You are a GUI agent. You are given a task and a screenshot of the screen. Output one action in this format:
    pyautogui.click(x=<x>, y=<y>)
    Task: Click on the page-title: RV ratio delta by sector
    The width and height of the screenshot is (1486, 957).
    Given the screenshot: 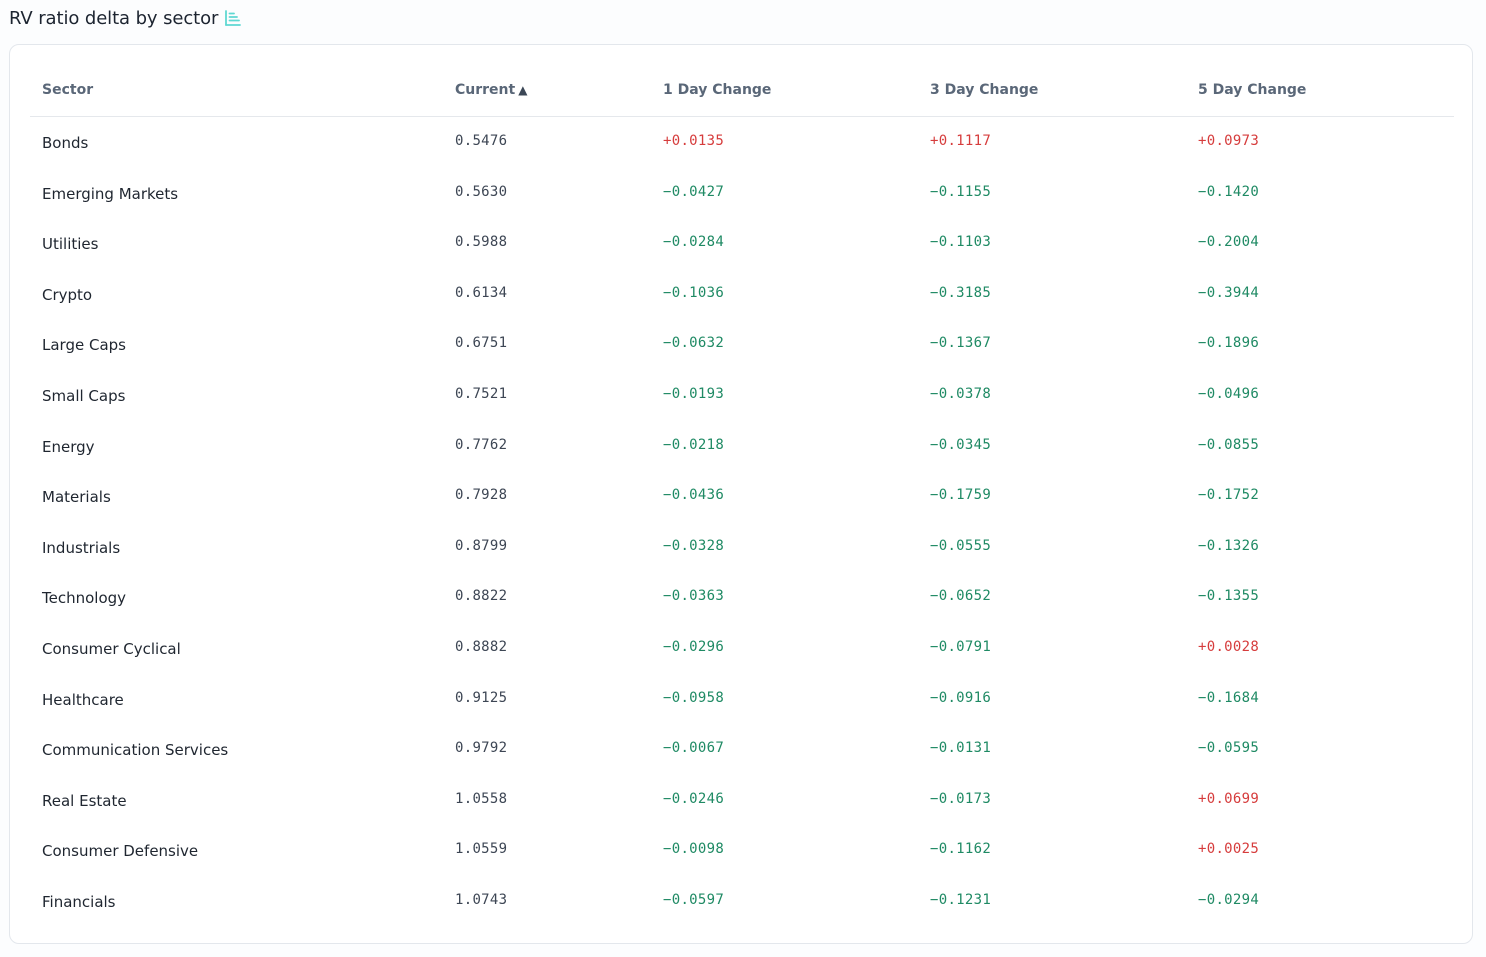 What is the action you would take?
    pyautogui.click(x=114, y=18)
    